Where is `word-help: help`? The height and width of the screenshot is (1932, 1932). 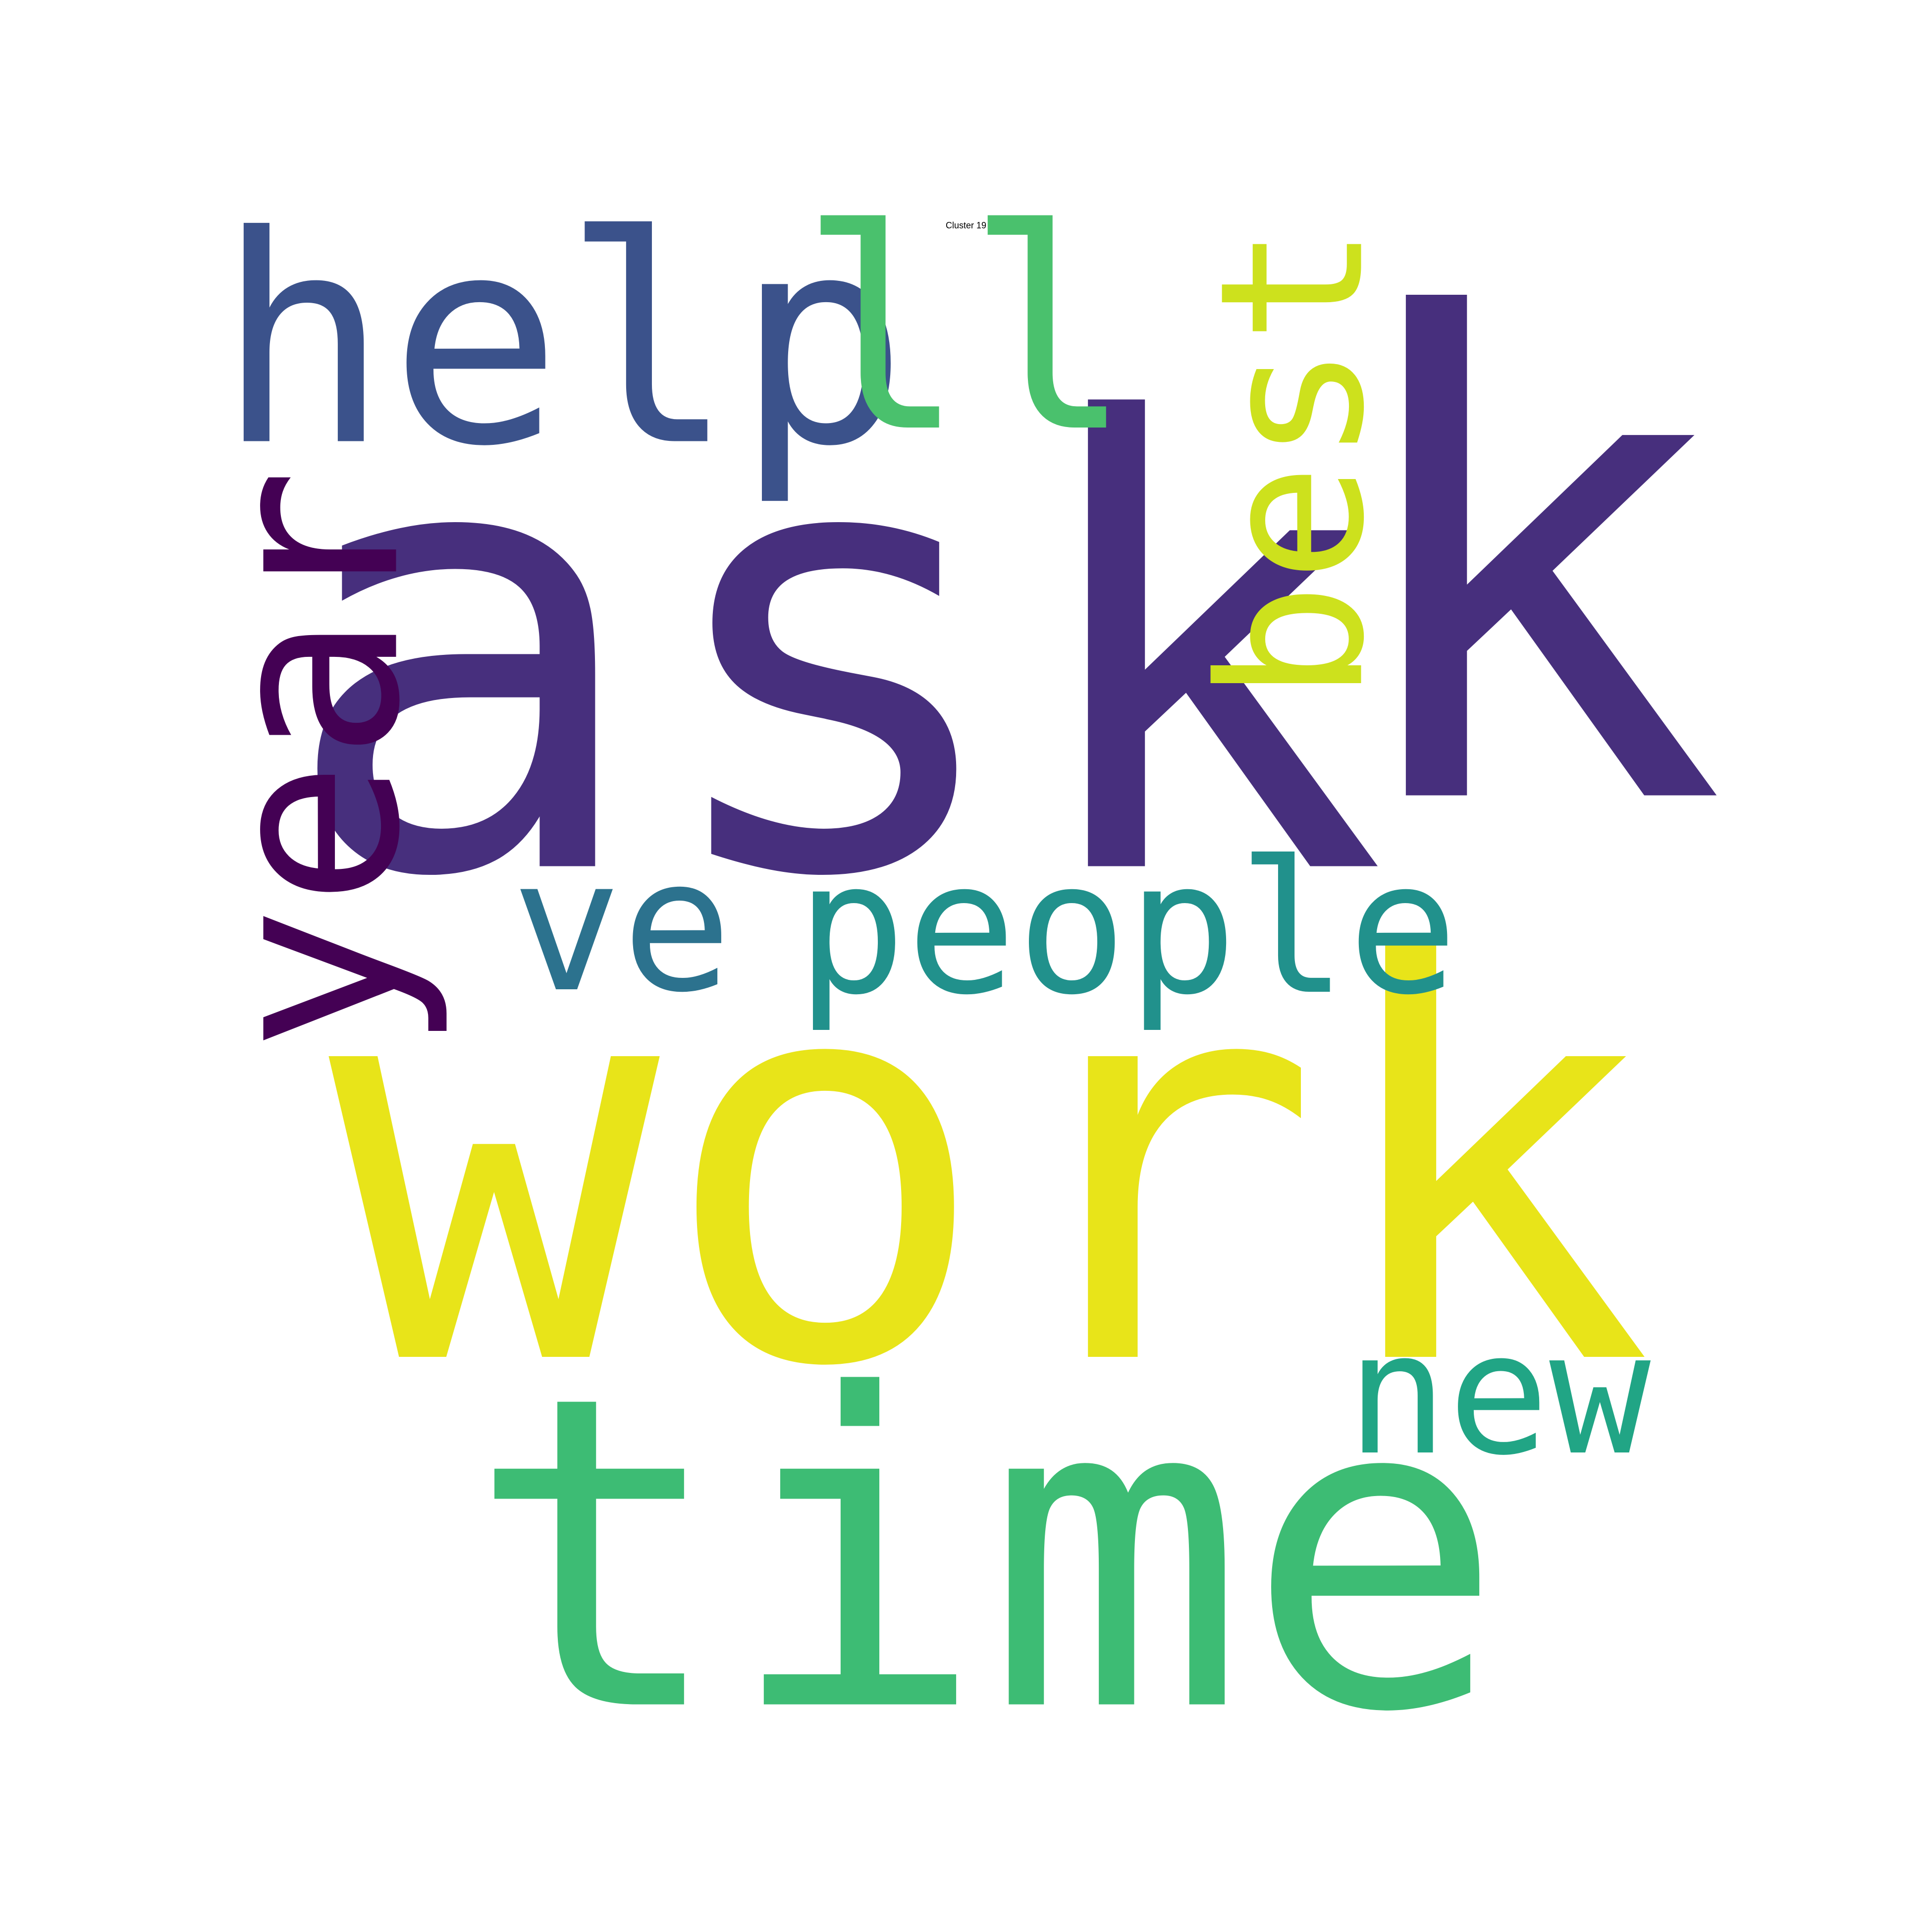
word-help: help is located at coordinates (562, 342).